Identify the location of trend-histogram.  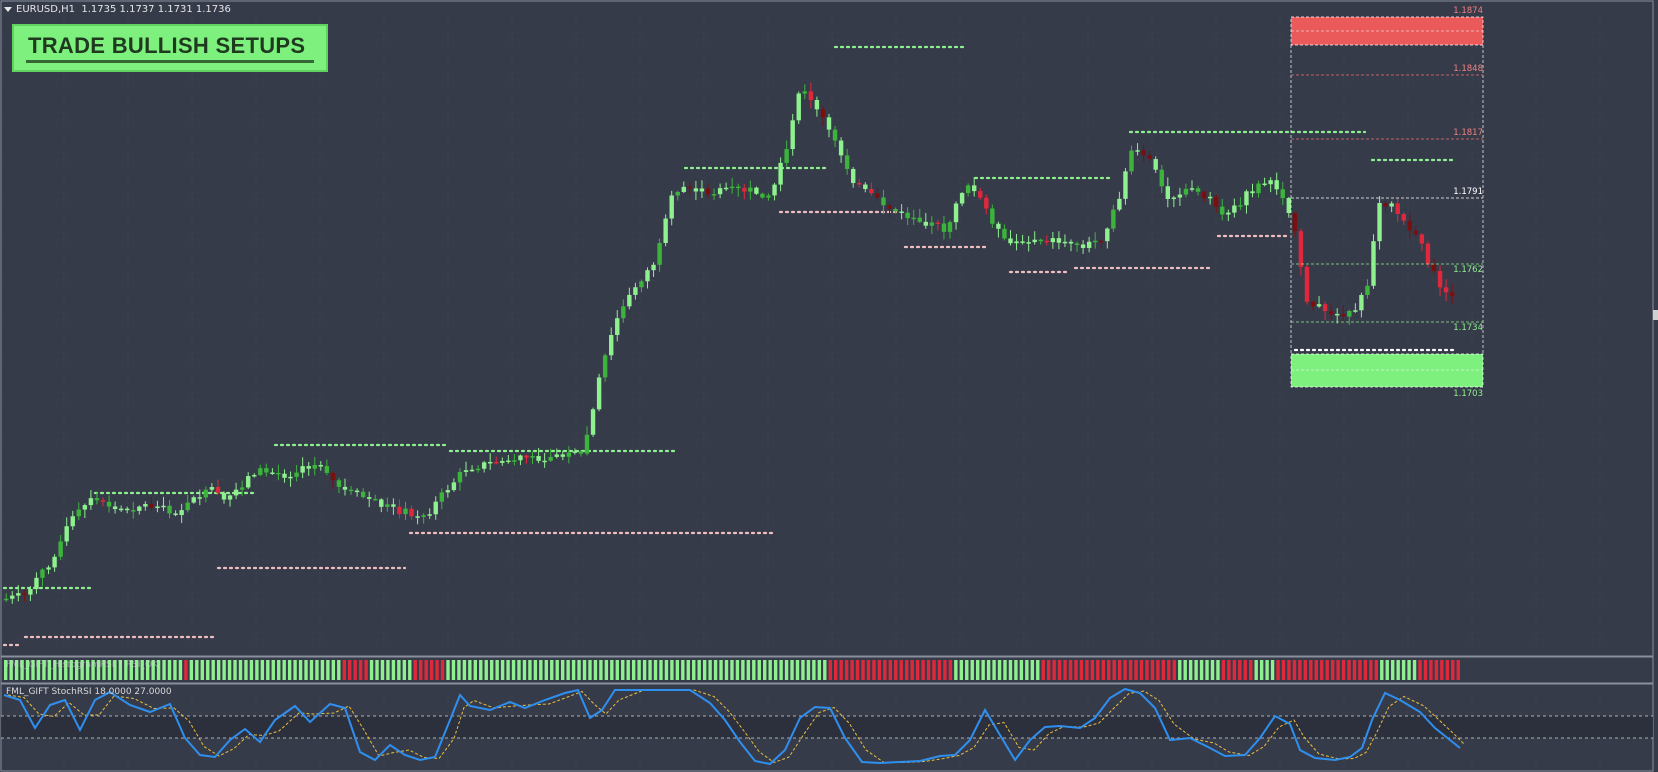
(732, 670).